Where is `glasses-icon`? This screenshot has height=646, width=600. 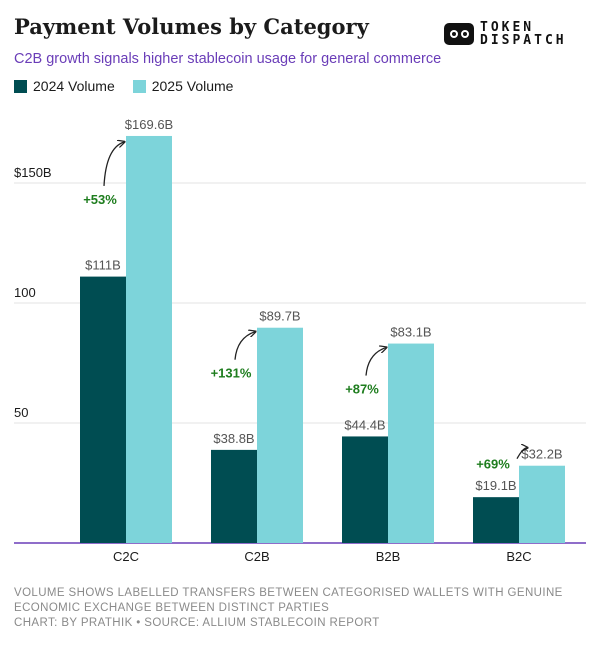 glasses-icon is located at coordinates (459, 34).